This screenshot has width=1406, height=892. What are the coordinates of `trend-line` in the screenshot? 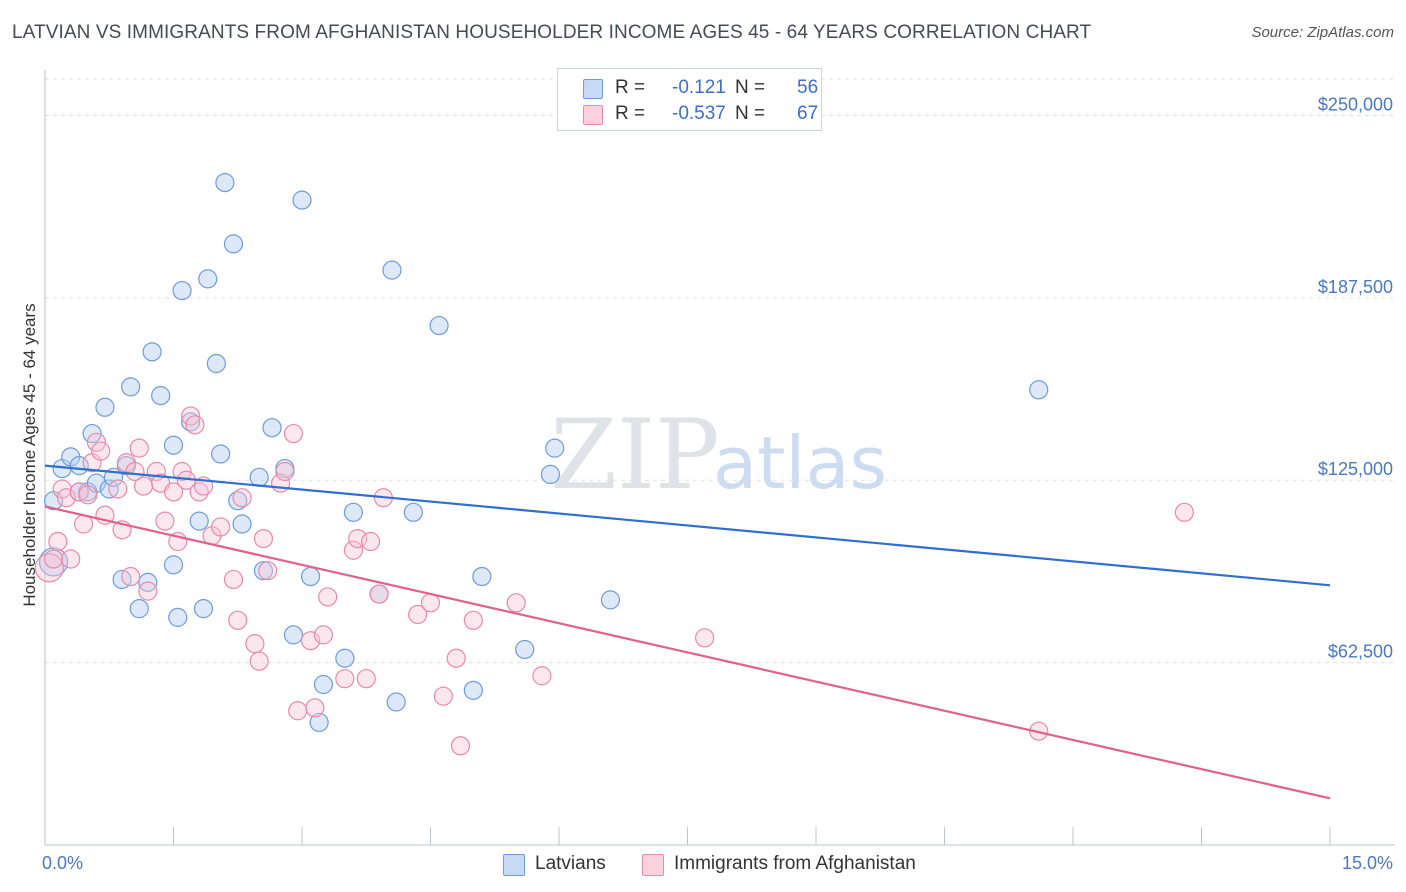 It's located at (687, 525).